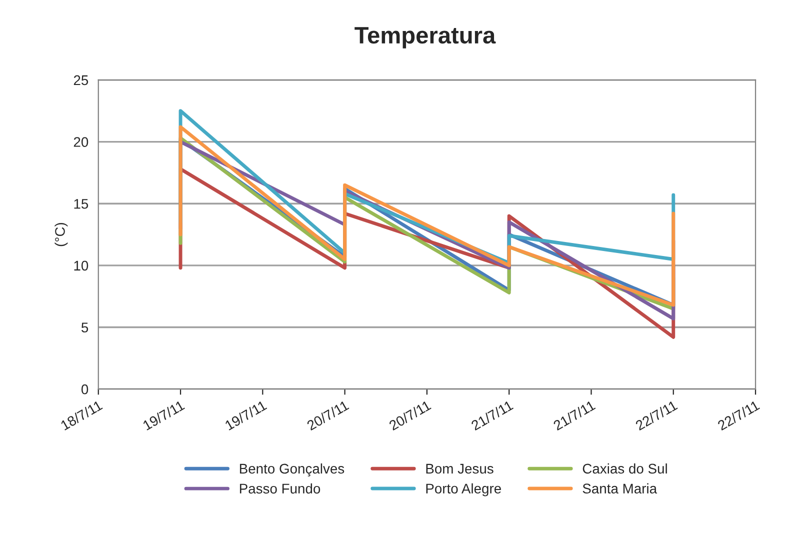  What do you see at coordinates (84, 327) in the screenshot?
I see `y-tick-label: 5` at bounding box center [84, 327].